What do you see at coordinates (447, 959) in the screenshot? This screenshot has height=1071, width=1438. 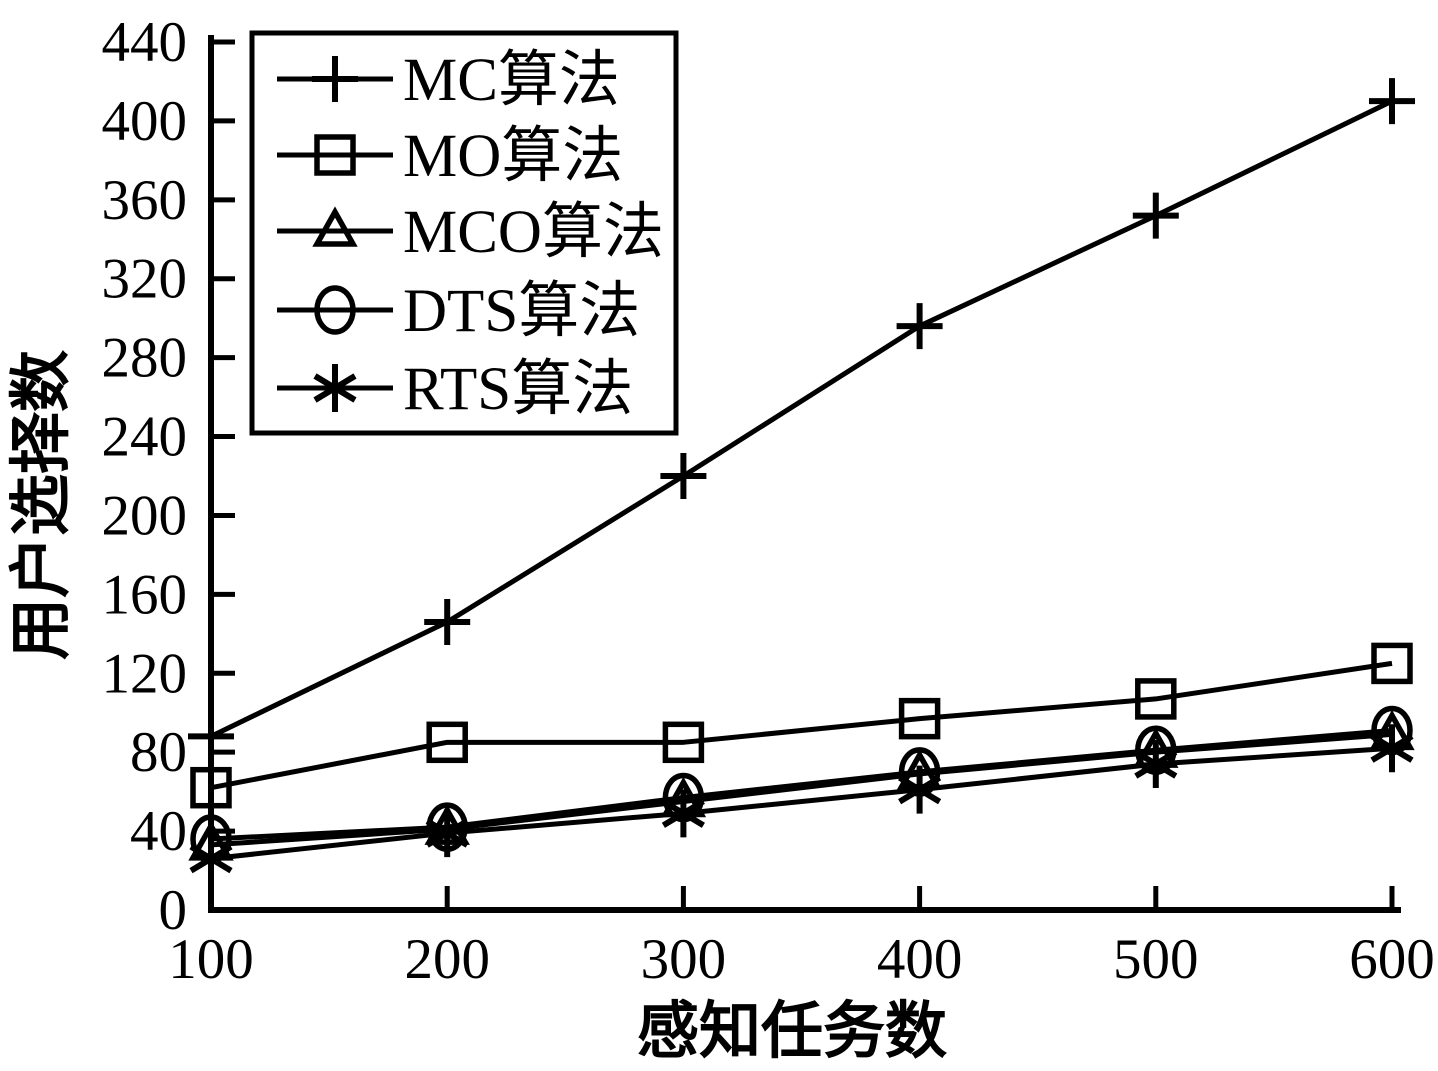 I see `x-tick-label: 200` at bounding box center [447, 959].